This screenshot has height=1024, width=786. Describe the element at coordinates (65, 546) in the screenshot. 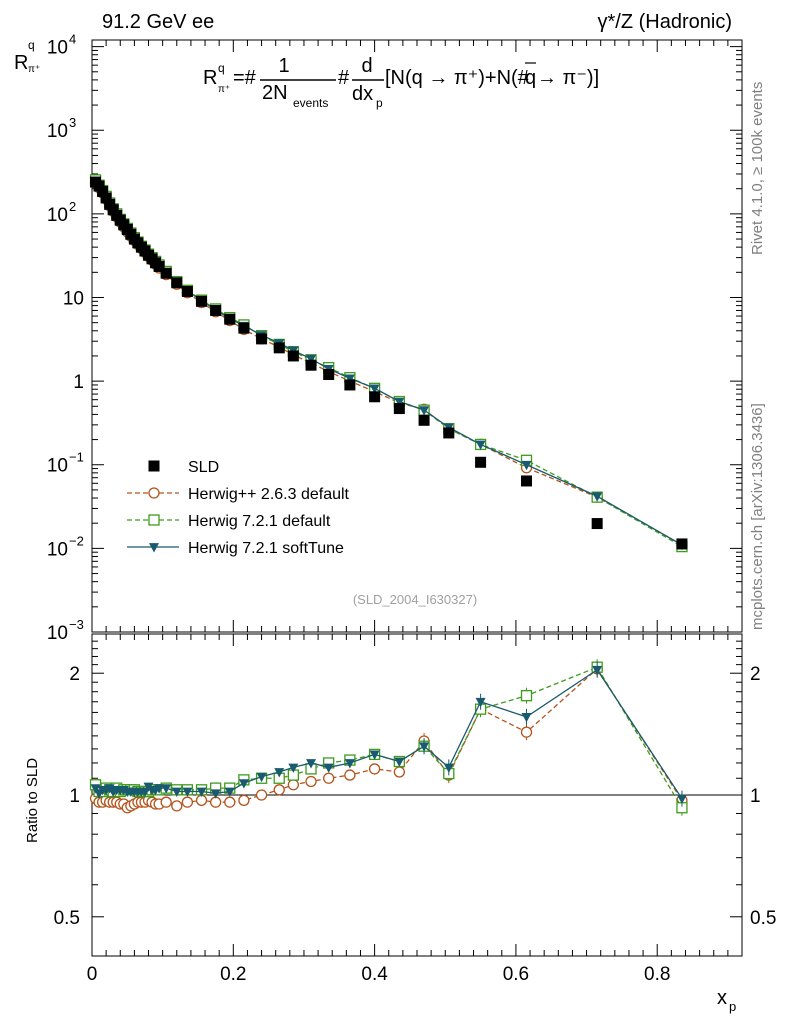

I see `y-tick-label: 10 −2` at that location.